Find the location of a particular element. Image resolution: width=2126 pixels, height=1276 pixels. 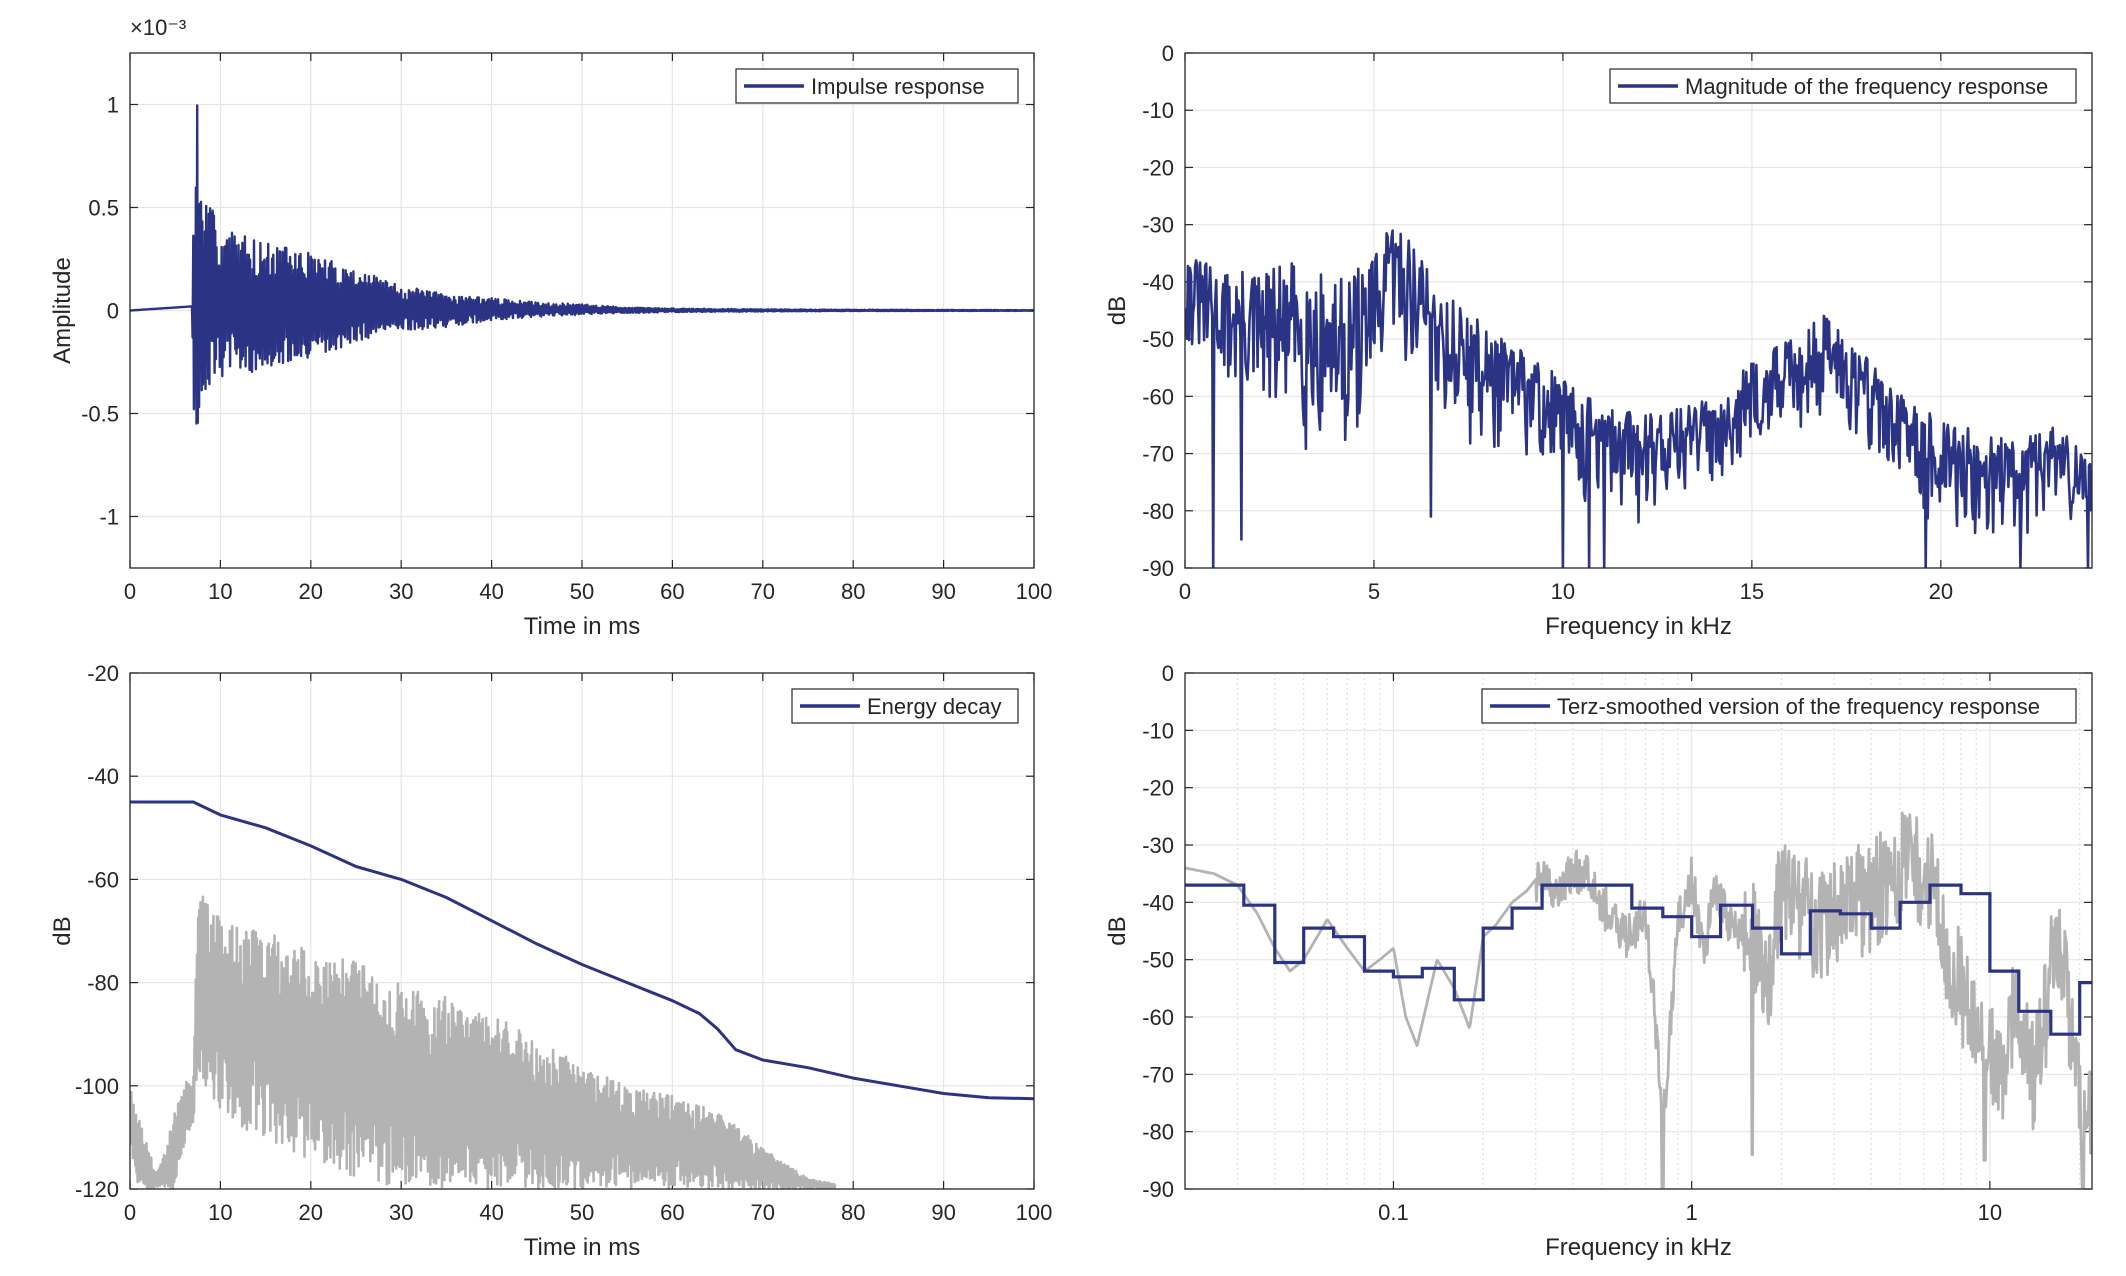

x-tick-label: 1 is located at coordinates (1692, 1212).